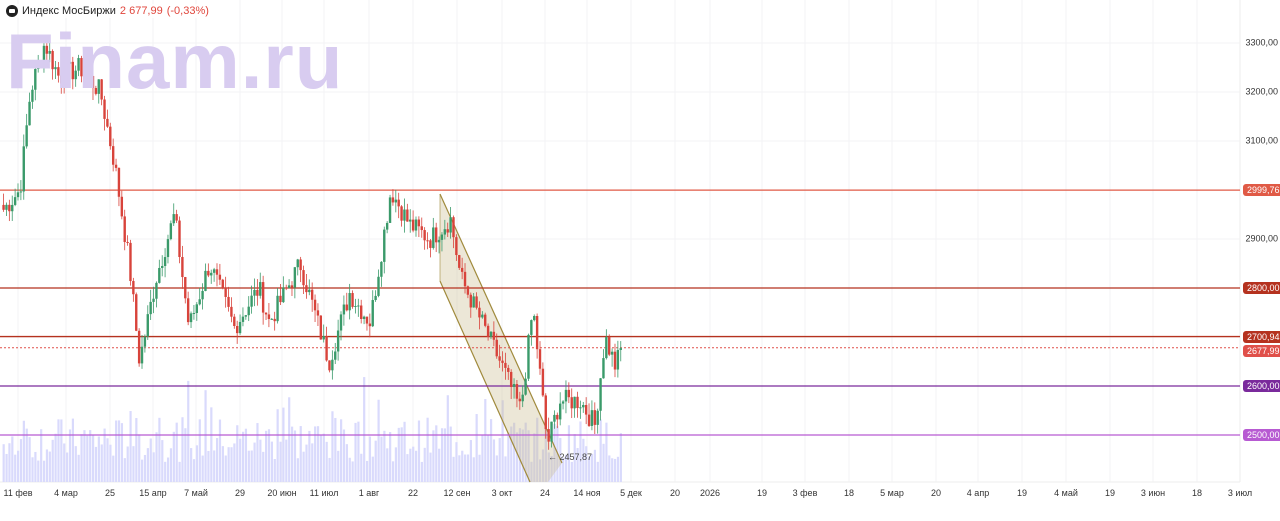  What do you see at coordinates (69, 11) in the screenshot?
I see `instrument-title: Индекс МосБиржи` at bounding box center [69, 11].